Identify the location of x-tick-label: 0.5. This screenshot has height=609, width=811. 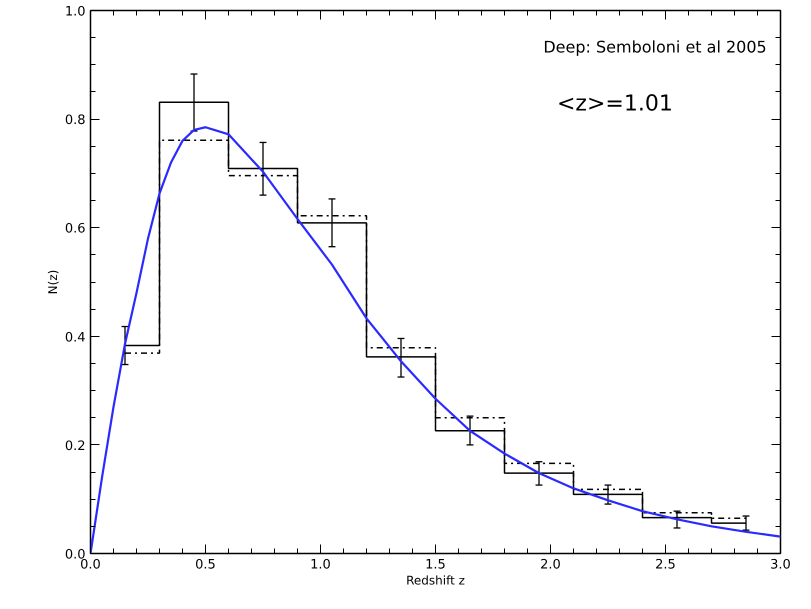
(205, 565).